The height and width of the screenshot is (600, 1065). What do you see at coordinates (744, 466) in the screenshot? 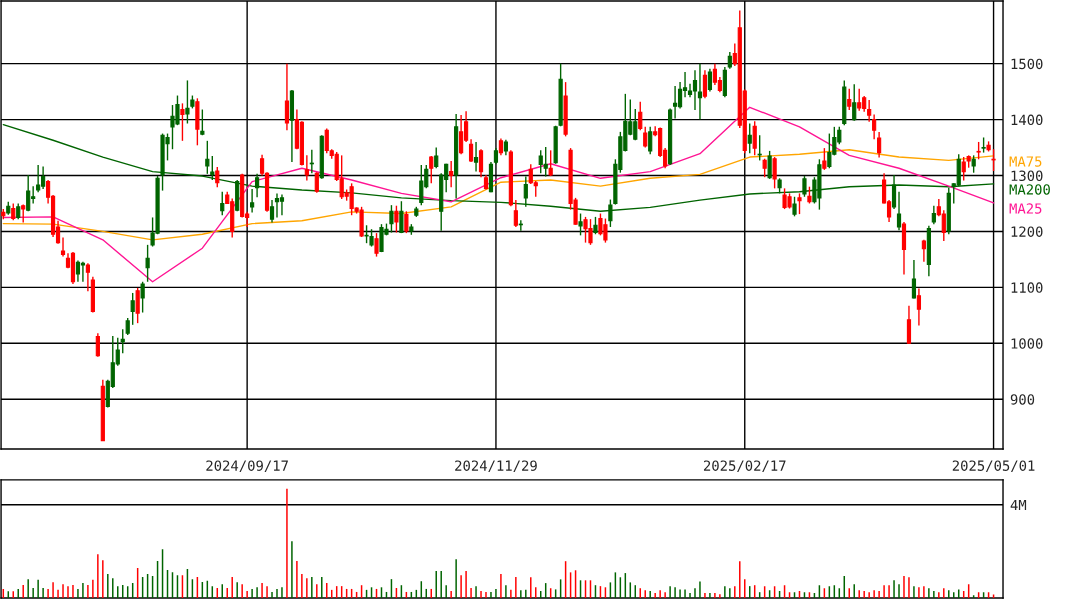
I see `x-tick-label: 2025/02/17` at bounding box center [744, 466].